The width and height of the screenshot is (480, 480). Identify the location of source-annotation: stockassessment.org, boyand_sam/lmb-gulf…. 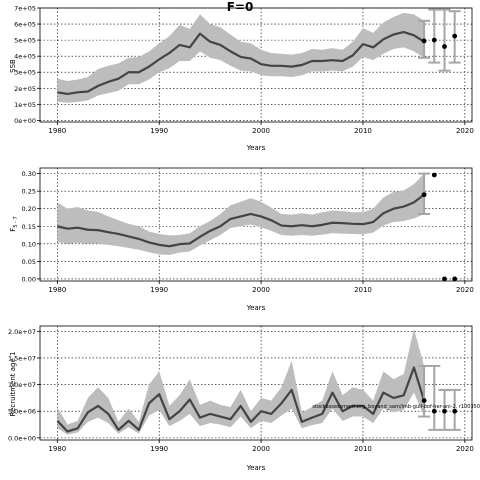
(396, 407).